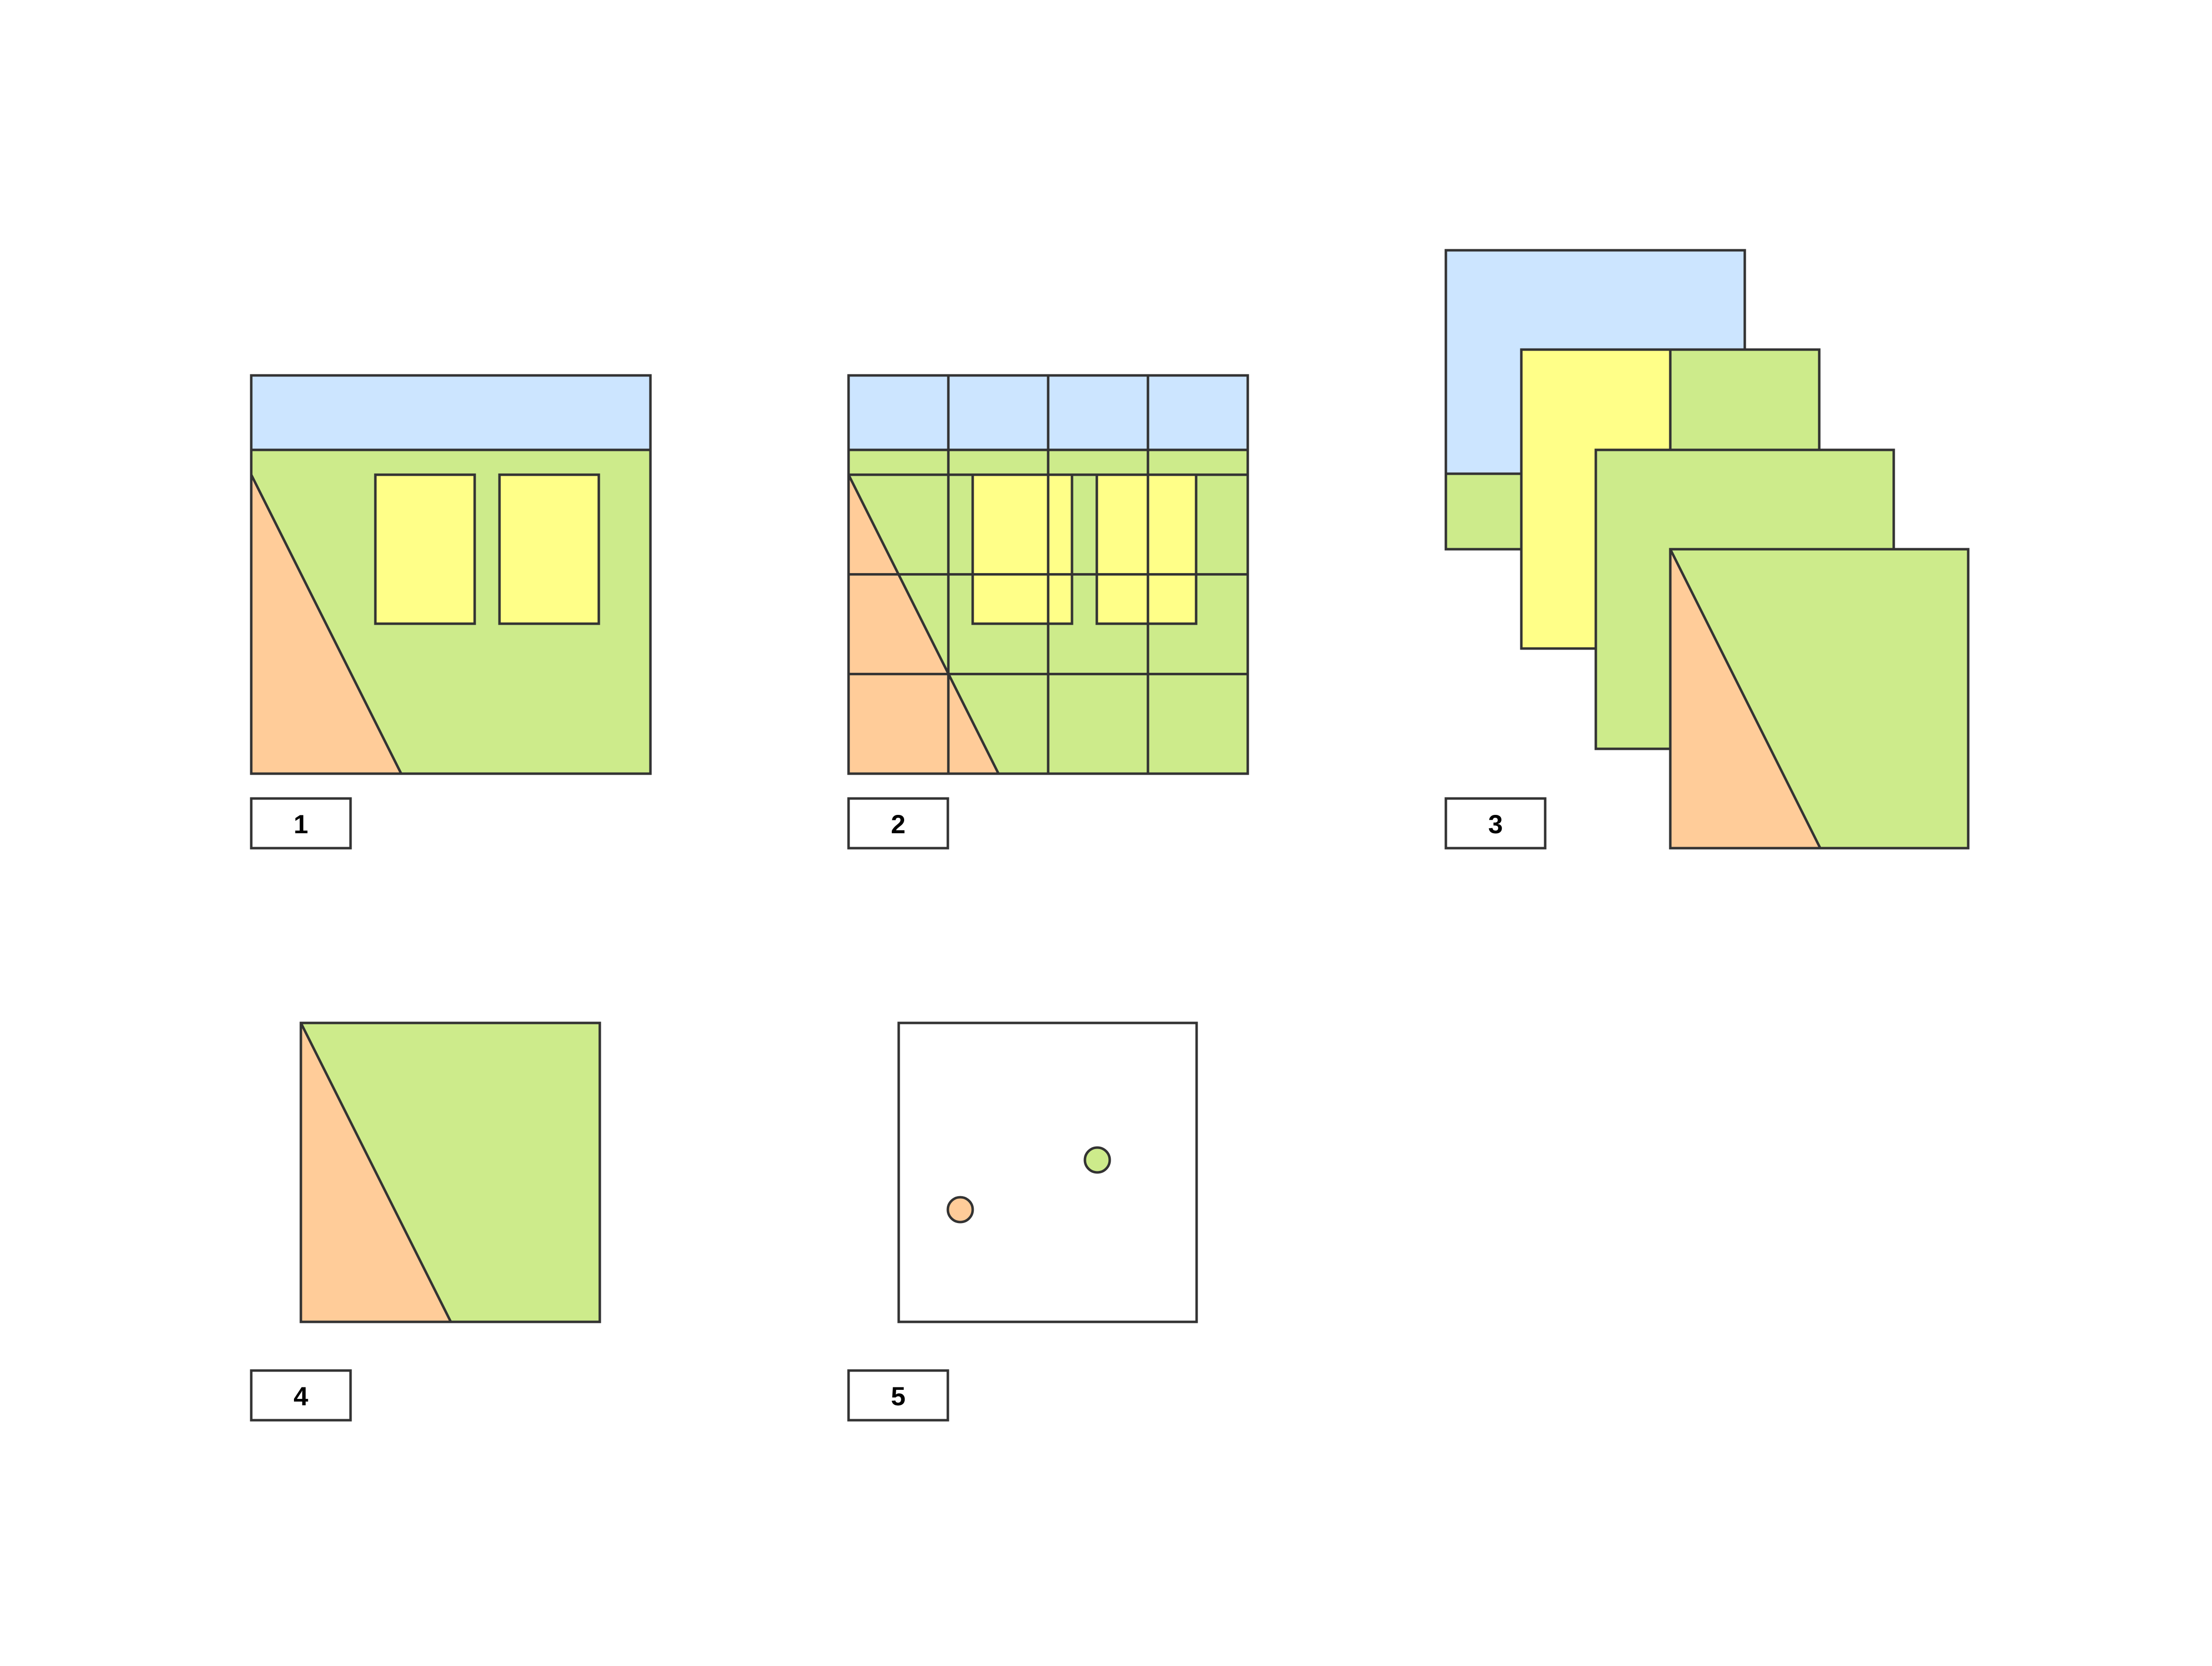 This screenshot has height=1666, width=2212. I want to click on panel-3: 3, so click(1707, 549).